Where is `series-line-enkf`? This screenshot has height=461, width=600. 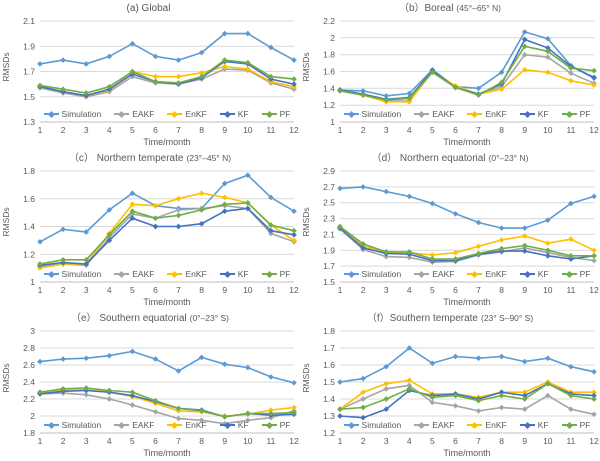
series-line-enkf is located at coordinates (466, 394).